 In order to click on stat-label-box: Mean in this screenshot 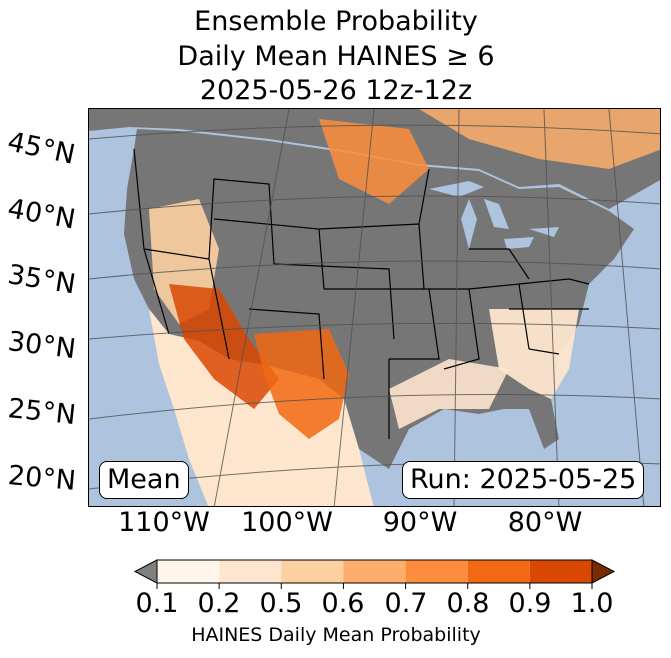, I will do `click(144, 480)`.